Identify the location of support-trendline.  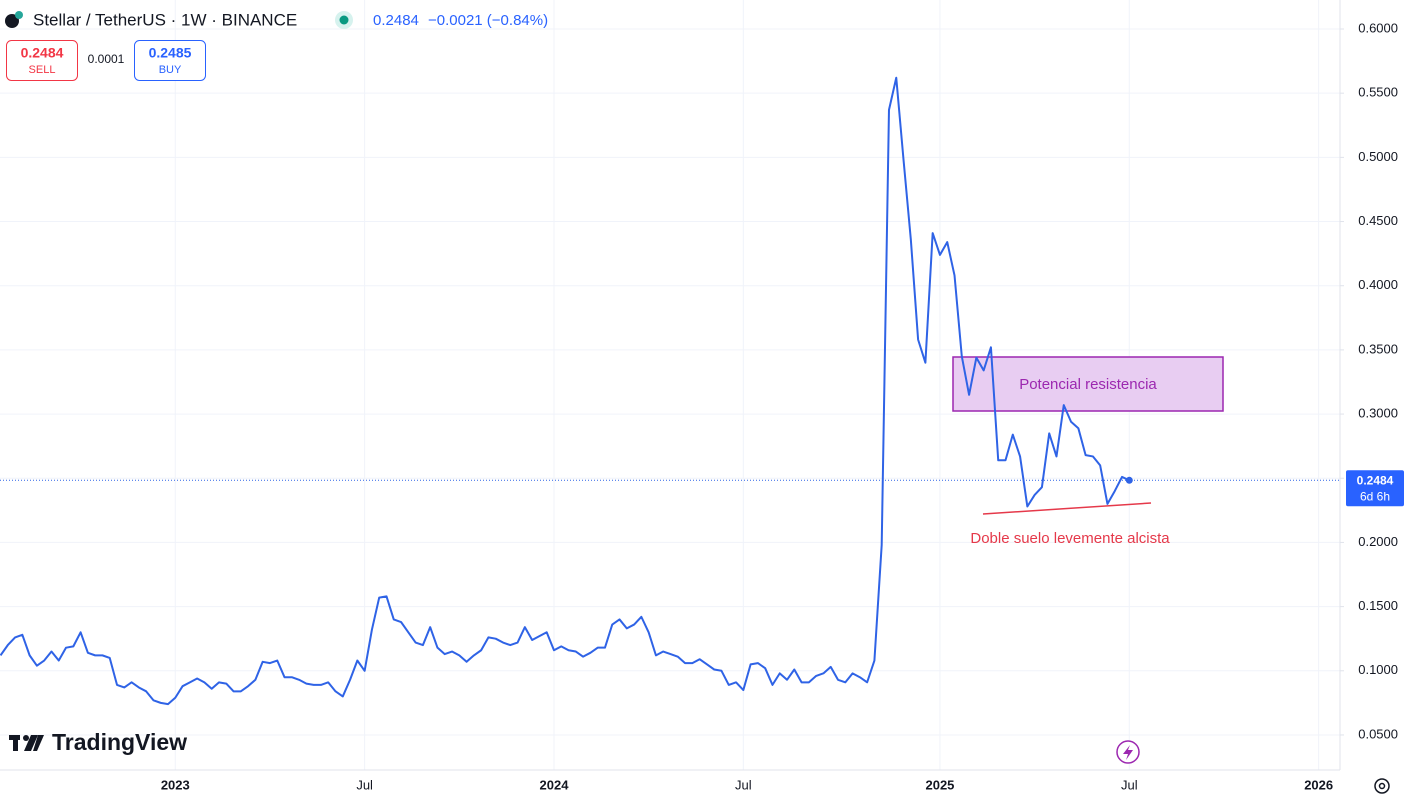
(1067, 508).